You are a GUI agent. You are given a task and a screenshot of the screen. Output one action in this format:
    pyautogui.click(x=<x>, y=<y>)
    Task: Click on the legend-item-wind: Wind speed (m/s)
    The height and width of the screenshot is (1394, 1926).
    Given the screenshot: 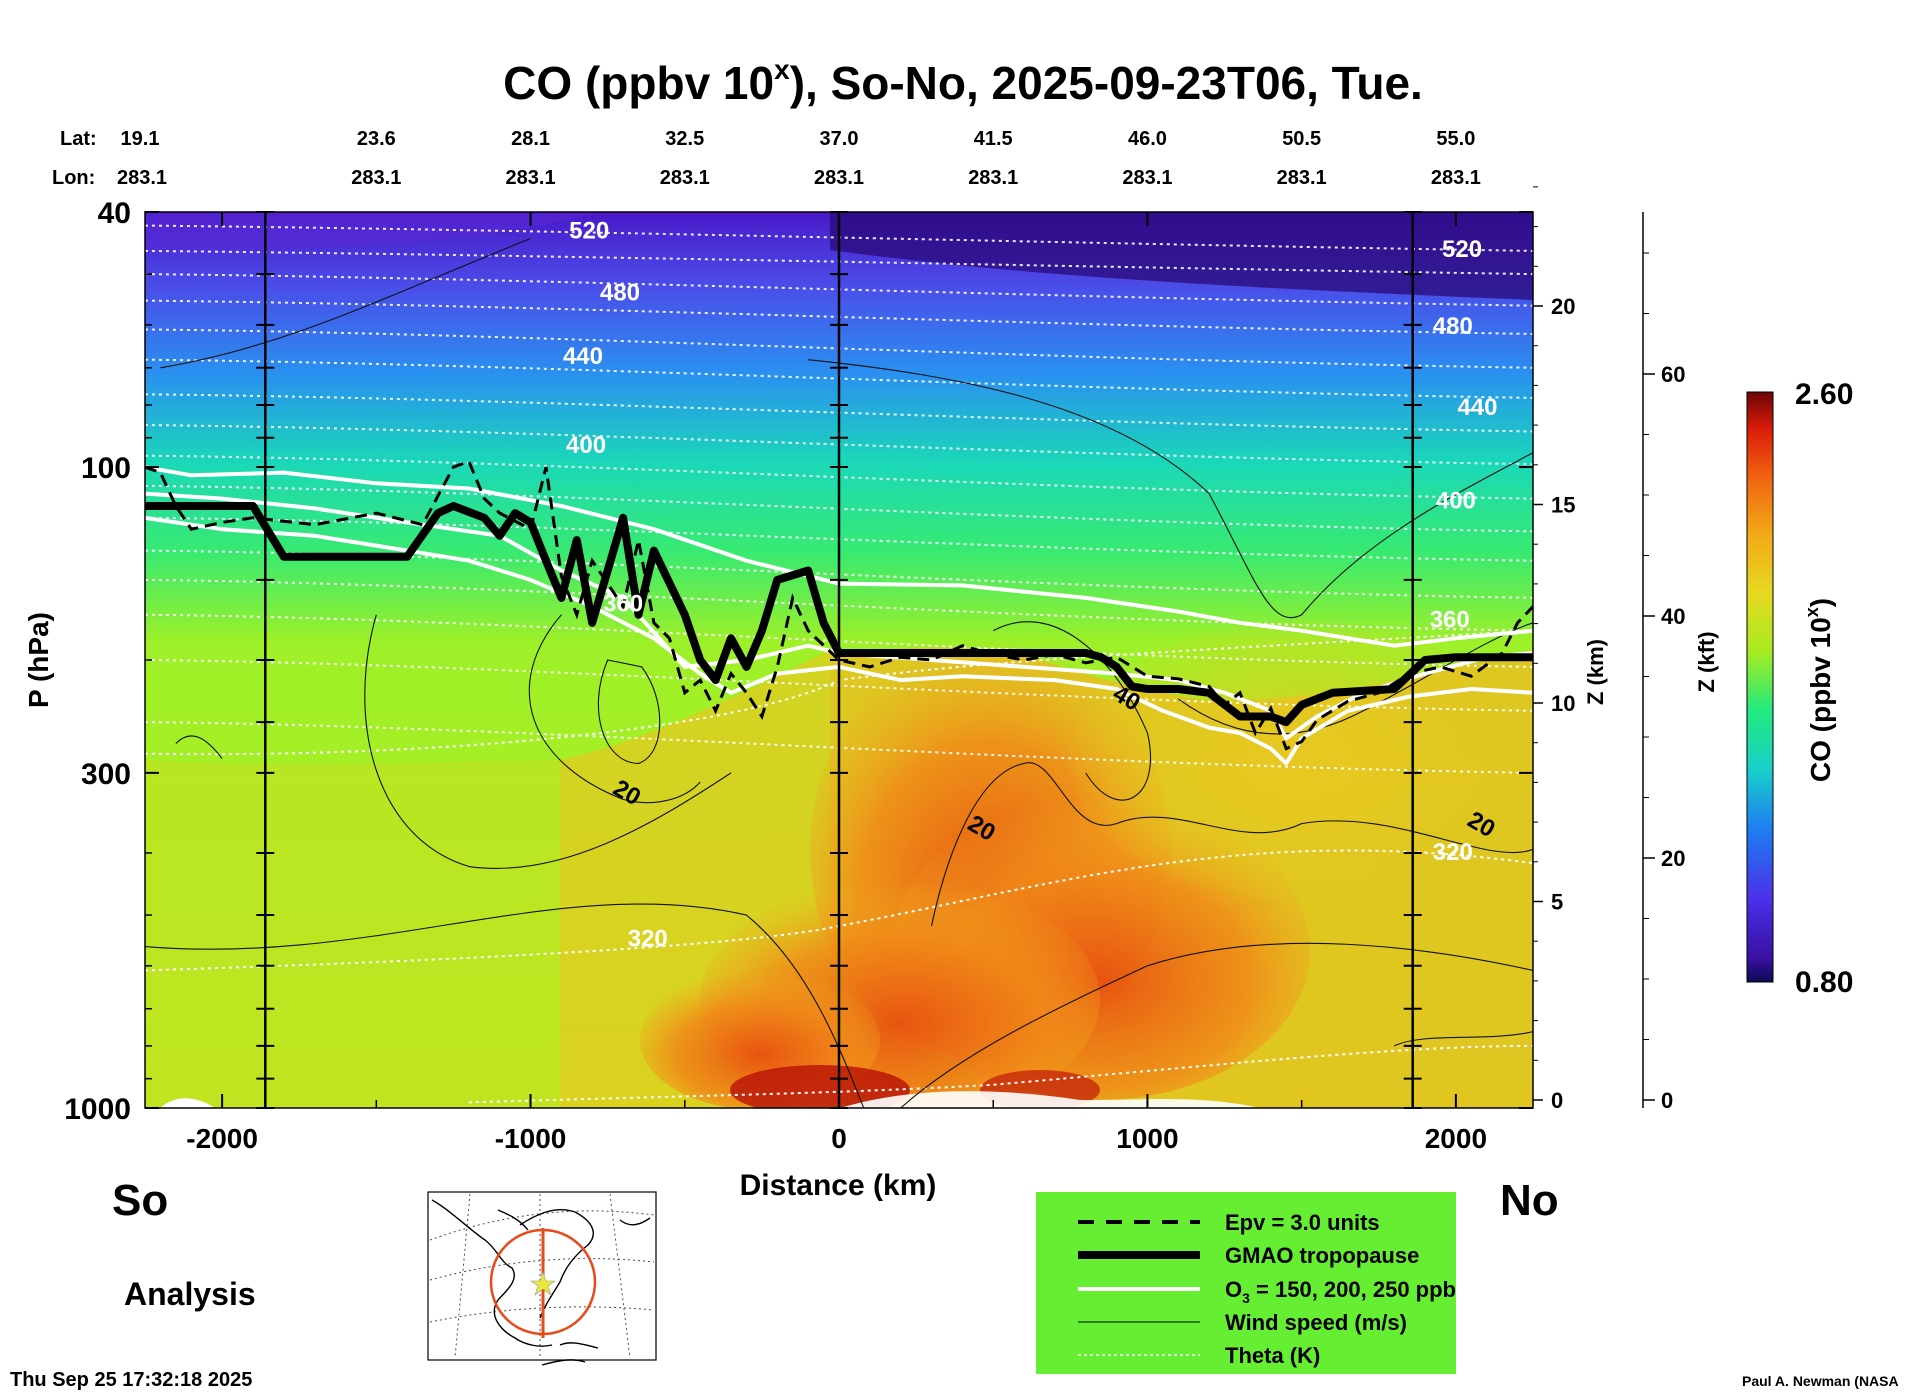 What is the action you would take?
    pyautogui.click(x=1316, y=1322)
    